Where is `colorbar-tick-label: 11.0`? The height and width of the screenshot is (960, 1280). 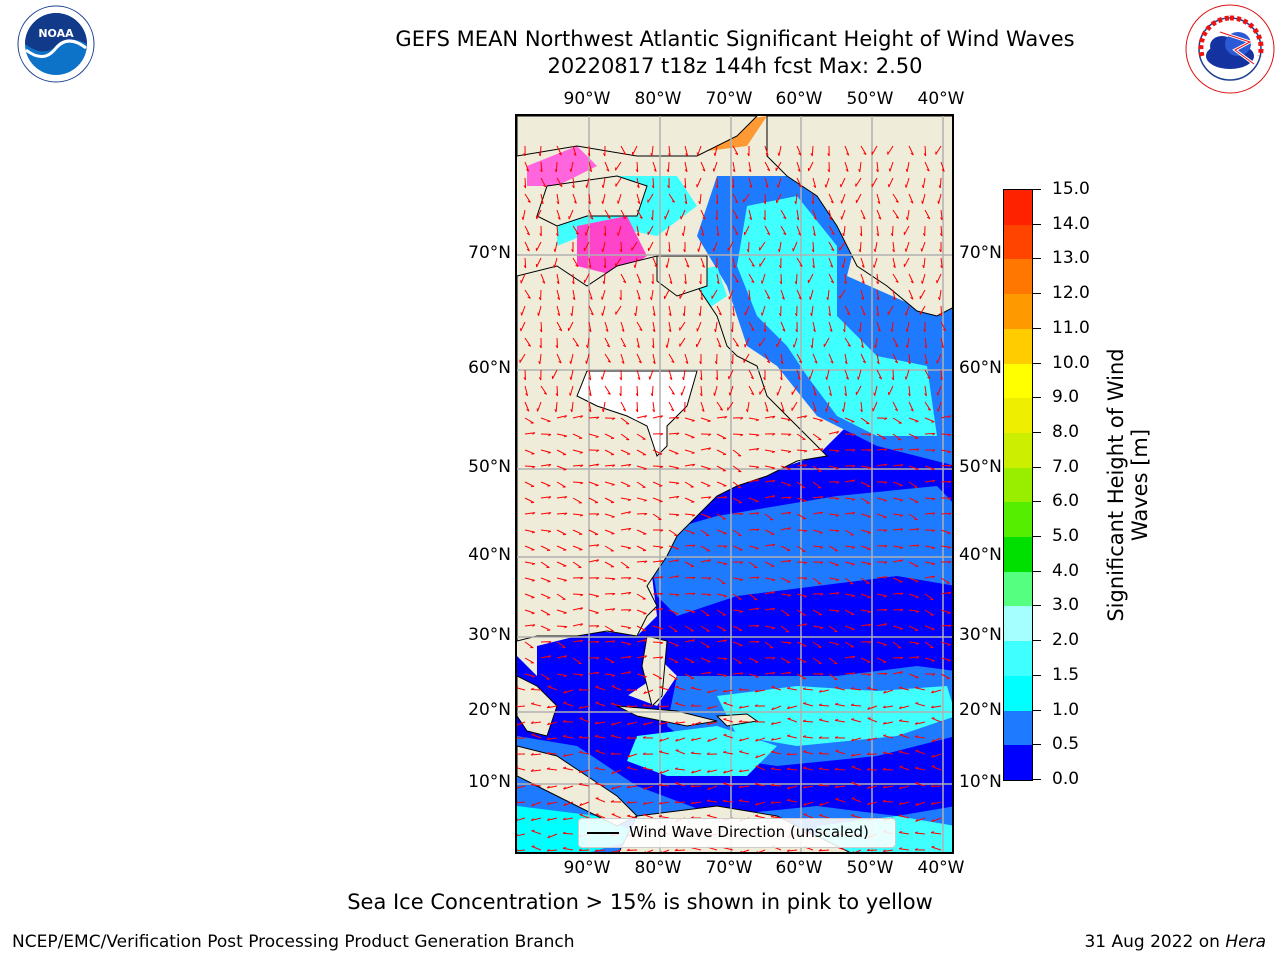
colorbar-tick-label: 11.0 is located at coordinates (1071, 327).